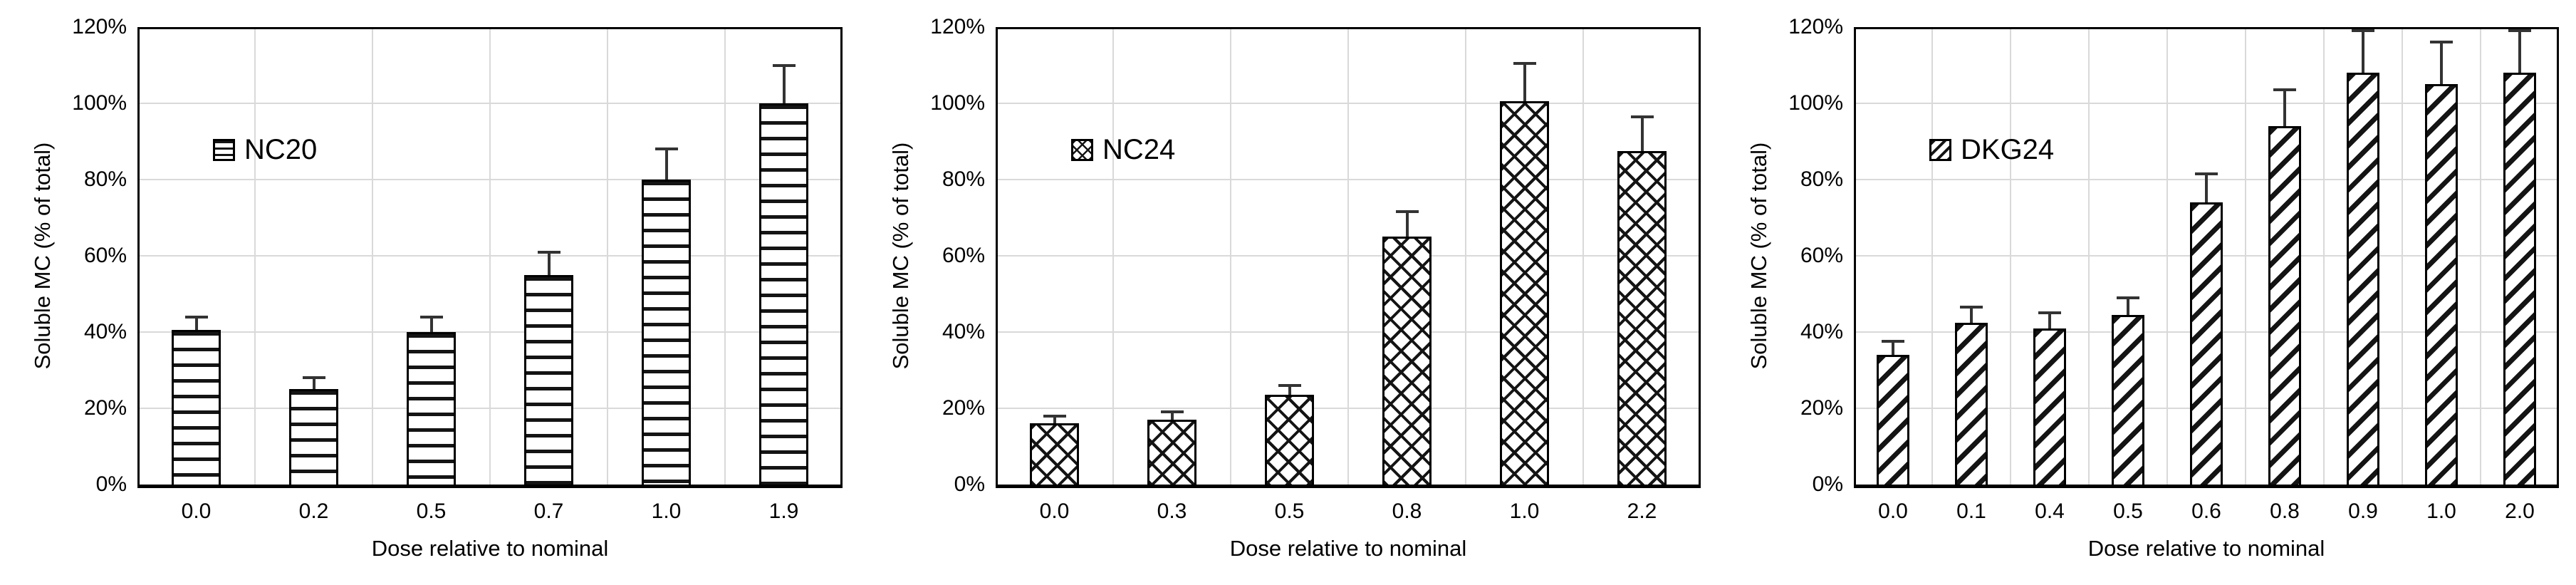 This screenshot has width=2576, height=585. I want to click on x-tick-label: 0.8, so click(1407, 511).